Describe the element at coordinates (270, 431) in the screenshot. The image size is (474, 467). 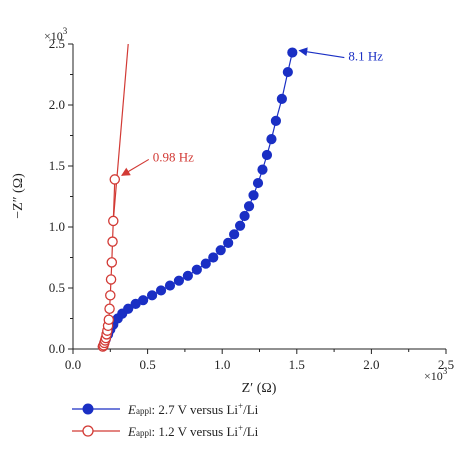
I see `legend-item-red: Eappl: 1.2 V versus Li+/Li` at that location.